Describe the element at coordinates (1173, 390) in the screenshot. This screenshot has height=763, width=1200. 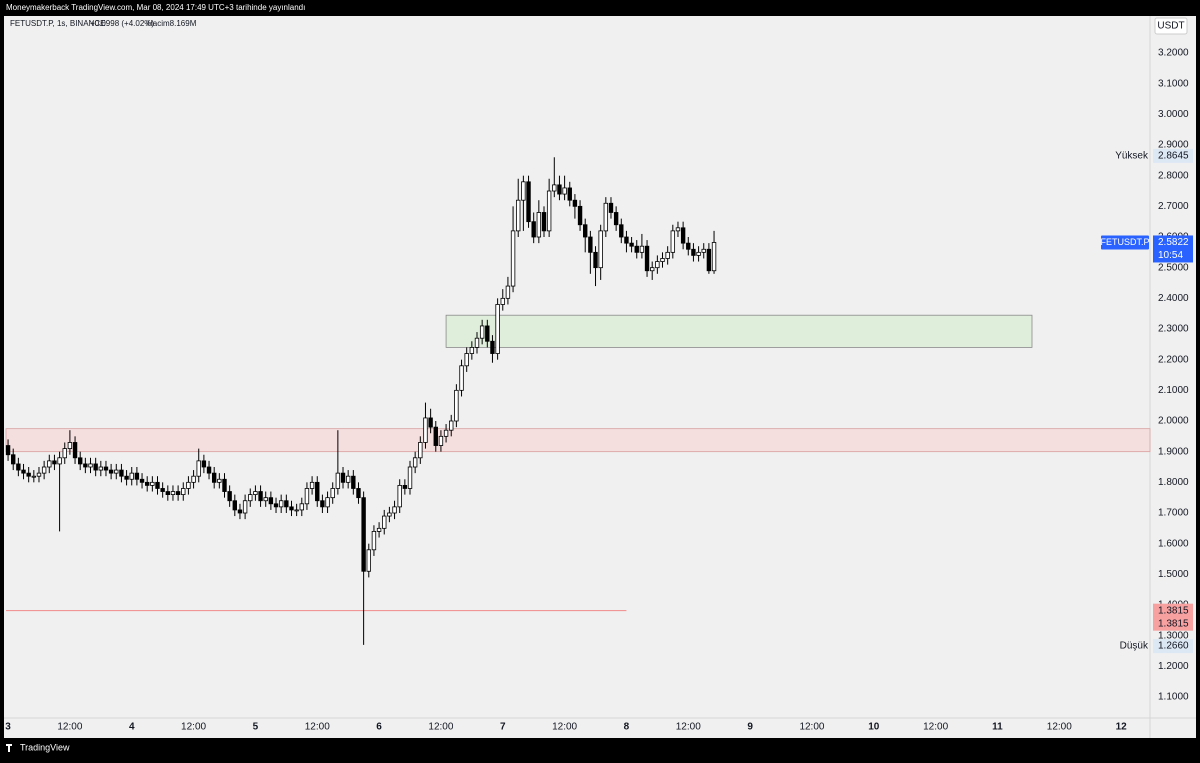
I see `y-tick-label: 2.1000` at that location.